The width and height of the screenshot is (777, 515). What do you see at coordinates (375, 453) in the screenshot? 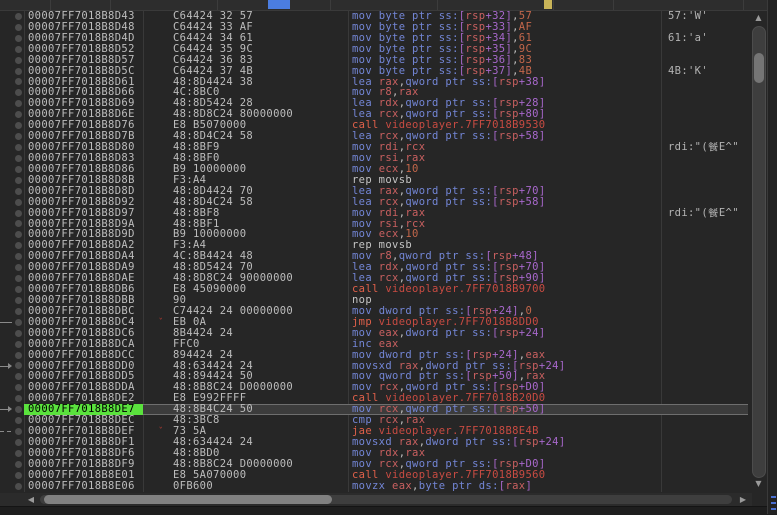
I see `disasm-row: 00007FF7018B8DF6 48:8BD0 mov rdx,rax` at bounding box center [375, 453].